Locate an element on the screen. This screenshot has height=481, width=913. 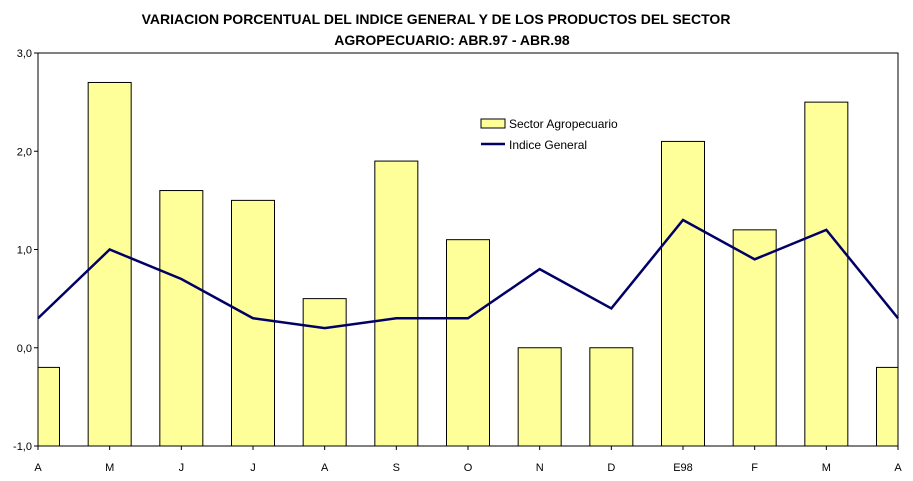
legend-bar-swatch is located at coordinates (493, 123).